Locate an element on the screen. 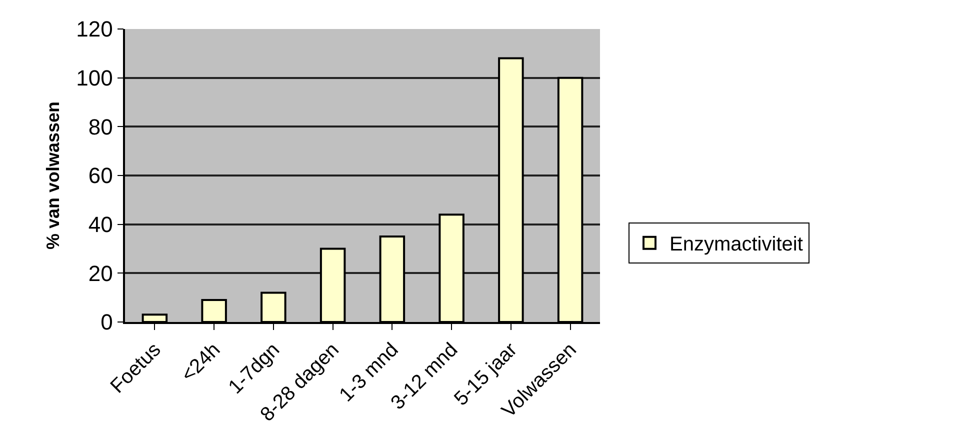  y-tick-label: 0 is located at coordinates (106, 322).